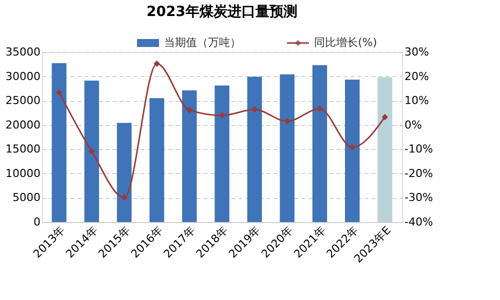  I want to click on y-tick-label: 35000, so click(23, 52).